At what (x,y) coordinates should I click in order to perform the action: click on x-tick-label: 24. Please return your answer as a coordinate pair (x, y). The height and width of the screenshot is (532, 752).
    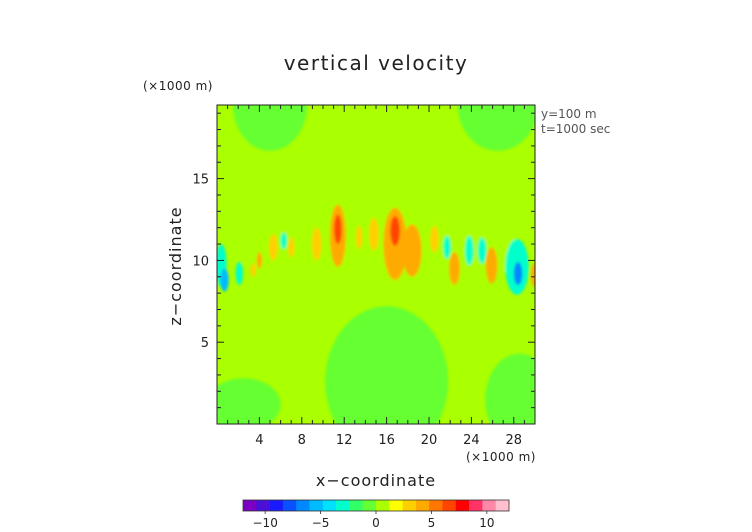
    Looking at the image, I should click on (471, 440).